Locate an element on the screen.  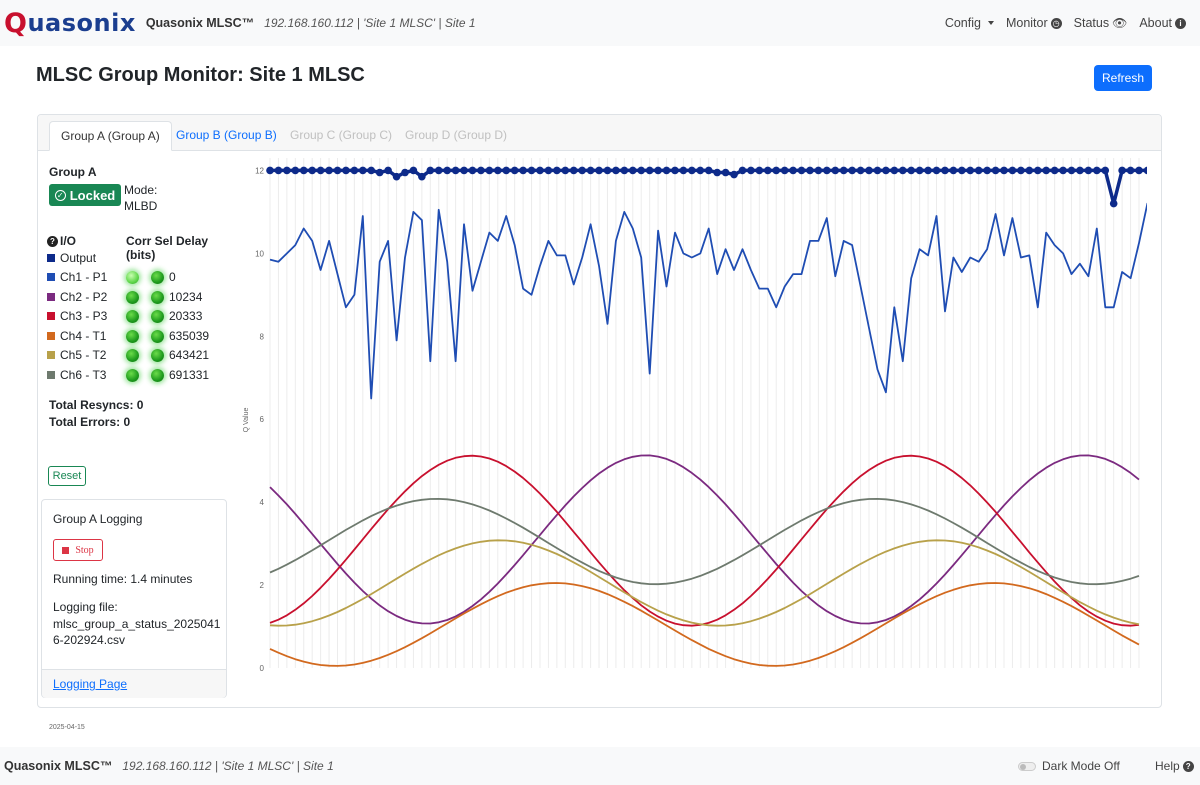
delay-value-ch1: 0 is located at coordinates (172, 277).